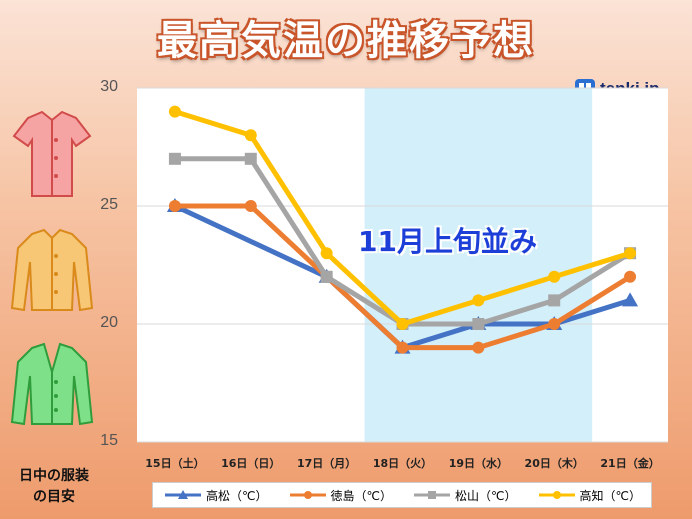 The image size is (692, 519). I want to click on long-sleeve-shirt-icon, so click(52, 270).